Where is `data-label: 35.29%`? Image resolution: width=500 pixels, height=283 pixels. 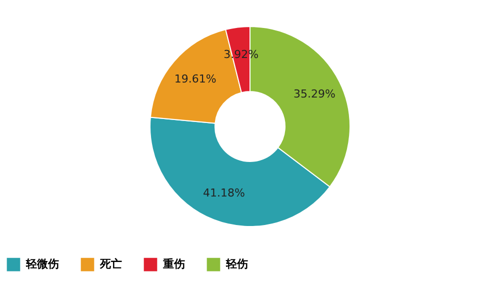
data-label: 35.29% is located at coordinates (314, 93).